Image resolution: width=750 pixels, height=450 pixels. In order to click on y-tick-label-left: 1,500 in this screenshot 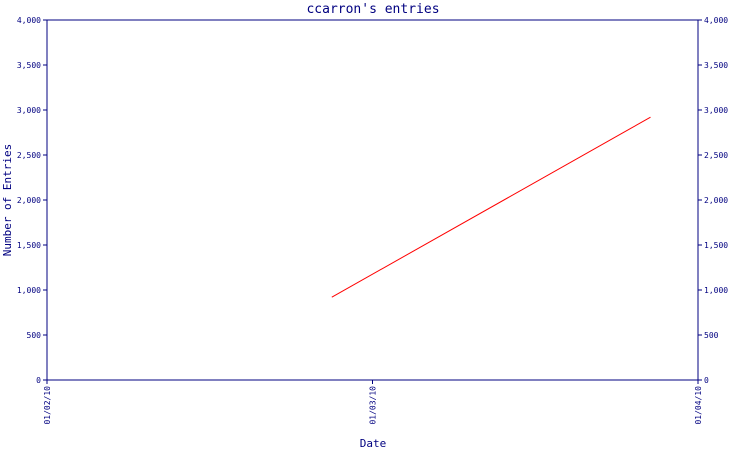, I will do `click(29, 245)`.